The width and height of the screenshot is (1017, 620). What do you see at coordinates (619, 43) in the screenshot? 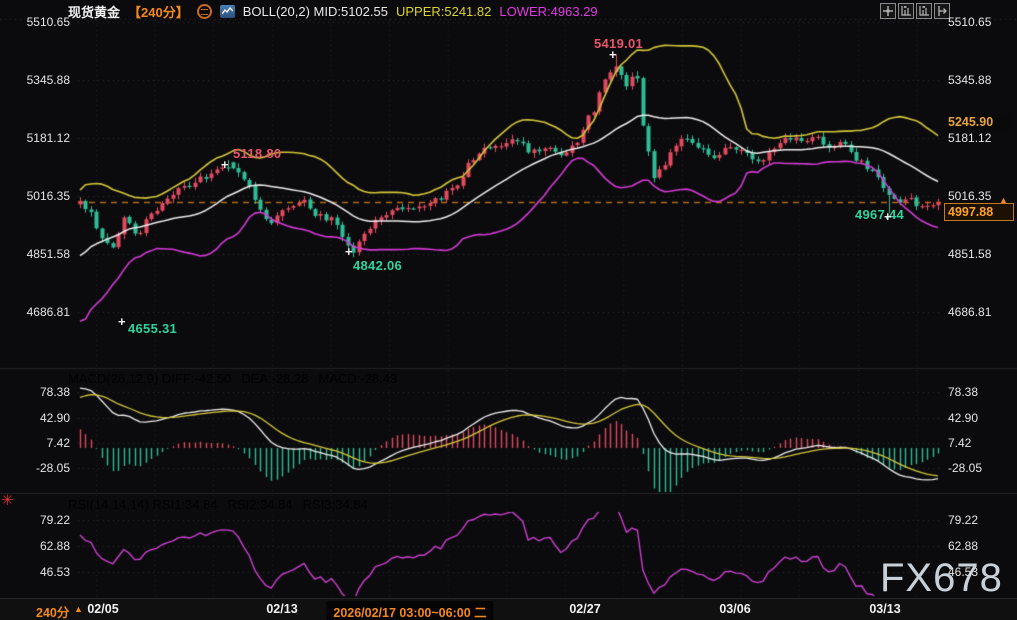
I see `annotation-period-high: 5419.01` at bounding box center [619, 43].